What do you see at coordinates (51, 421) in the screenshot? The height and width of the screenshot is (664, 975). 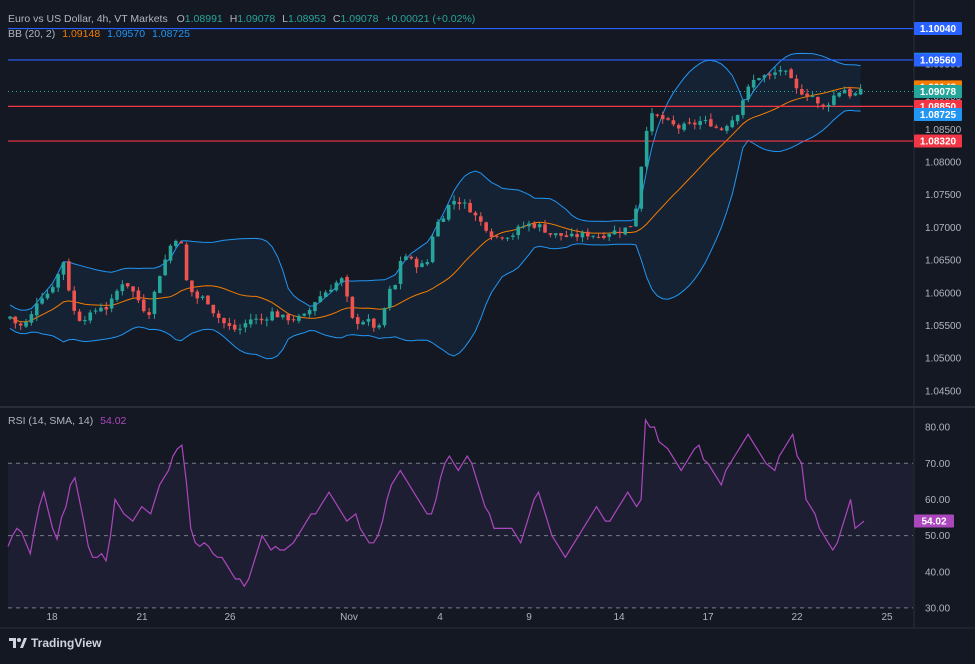 I see `rsi-legend-label: RSI (14, SMA, 14)` at bounding box center [51, 421].